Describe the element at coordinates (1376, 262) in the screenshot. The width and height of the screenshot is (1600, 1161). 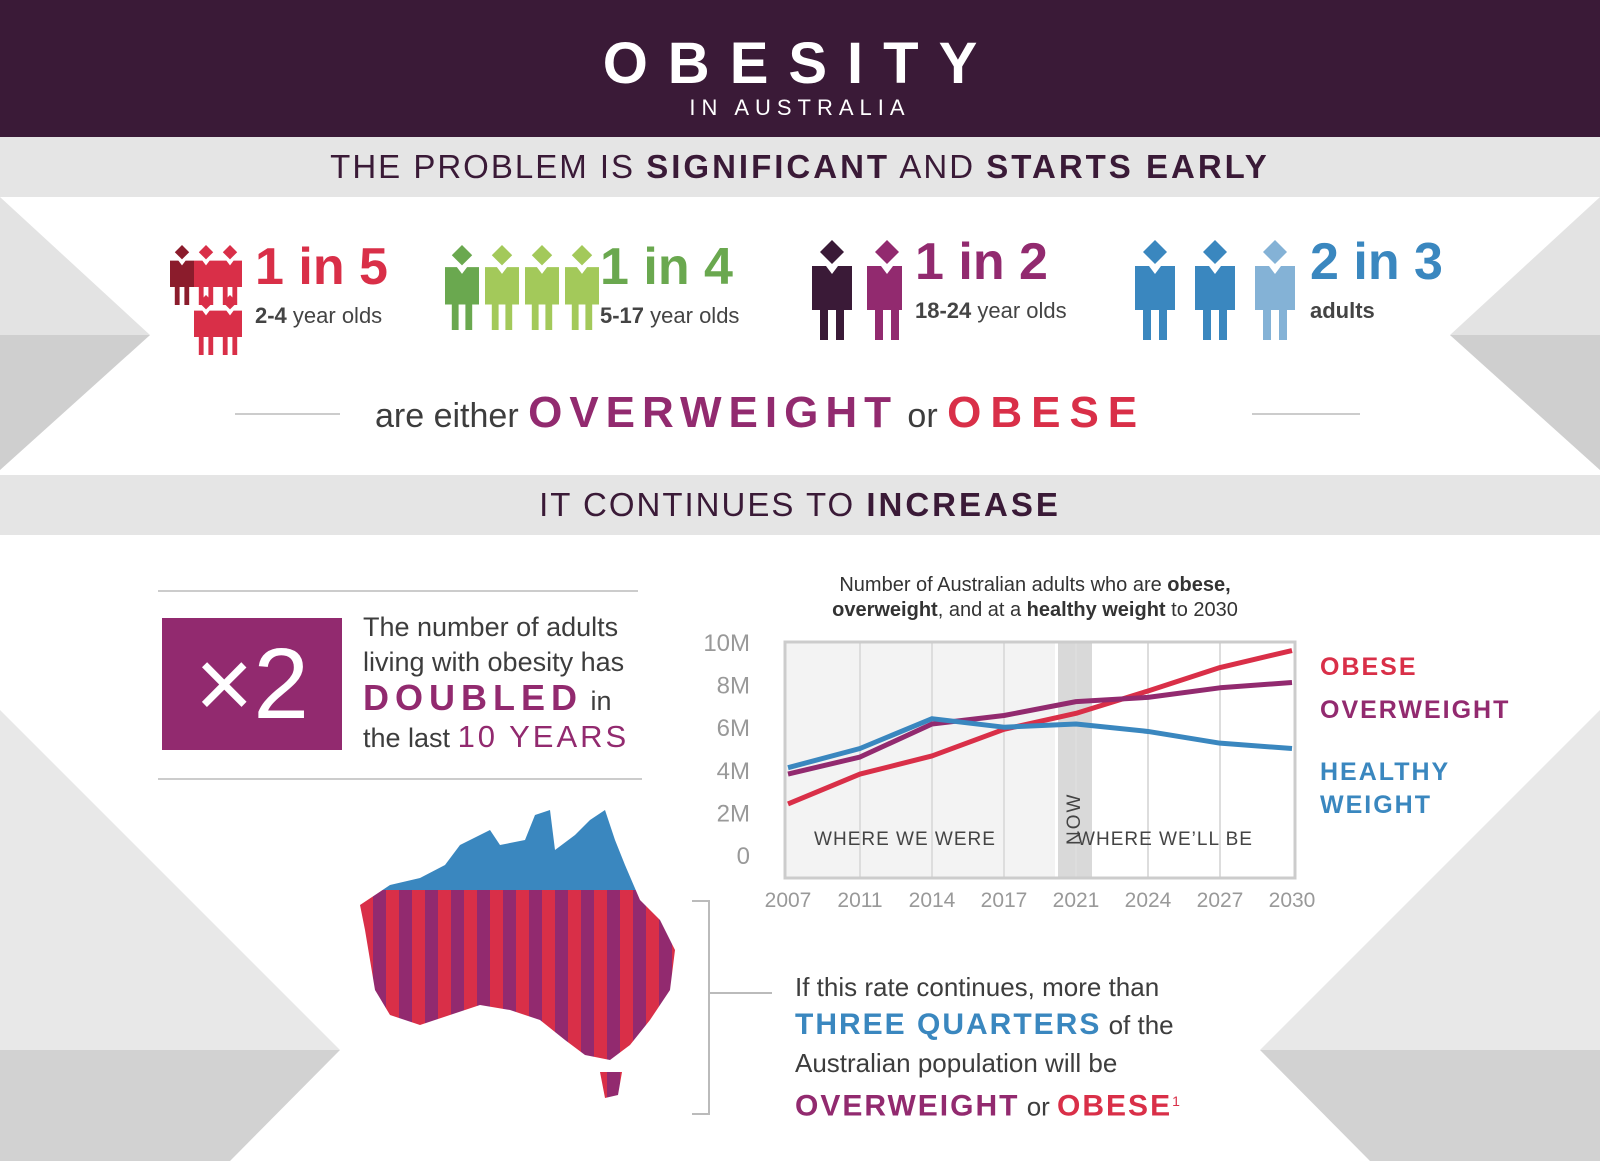
I see `stat-ratio: 2 in 3` at that location.